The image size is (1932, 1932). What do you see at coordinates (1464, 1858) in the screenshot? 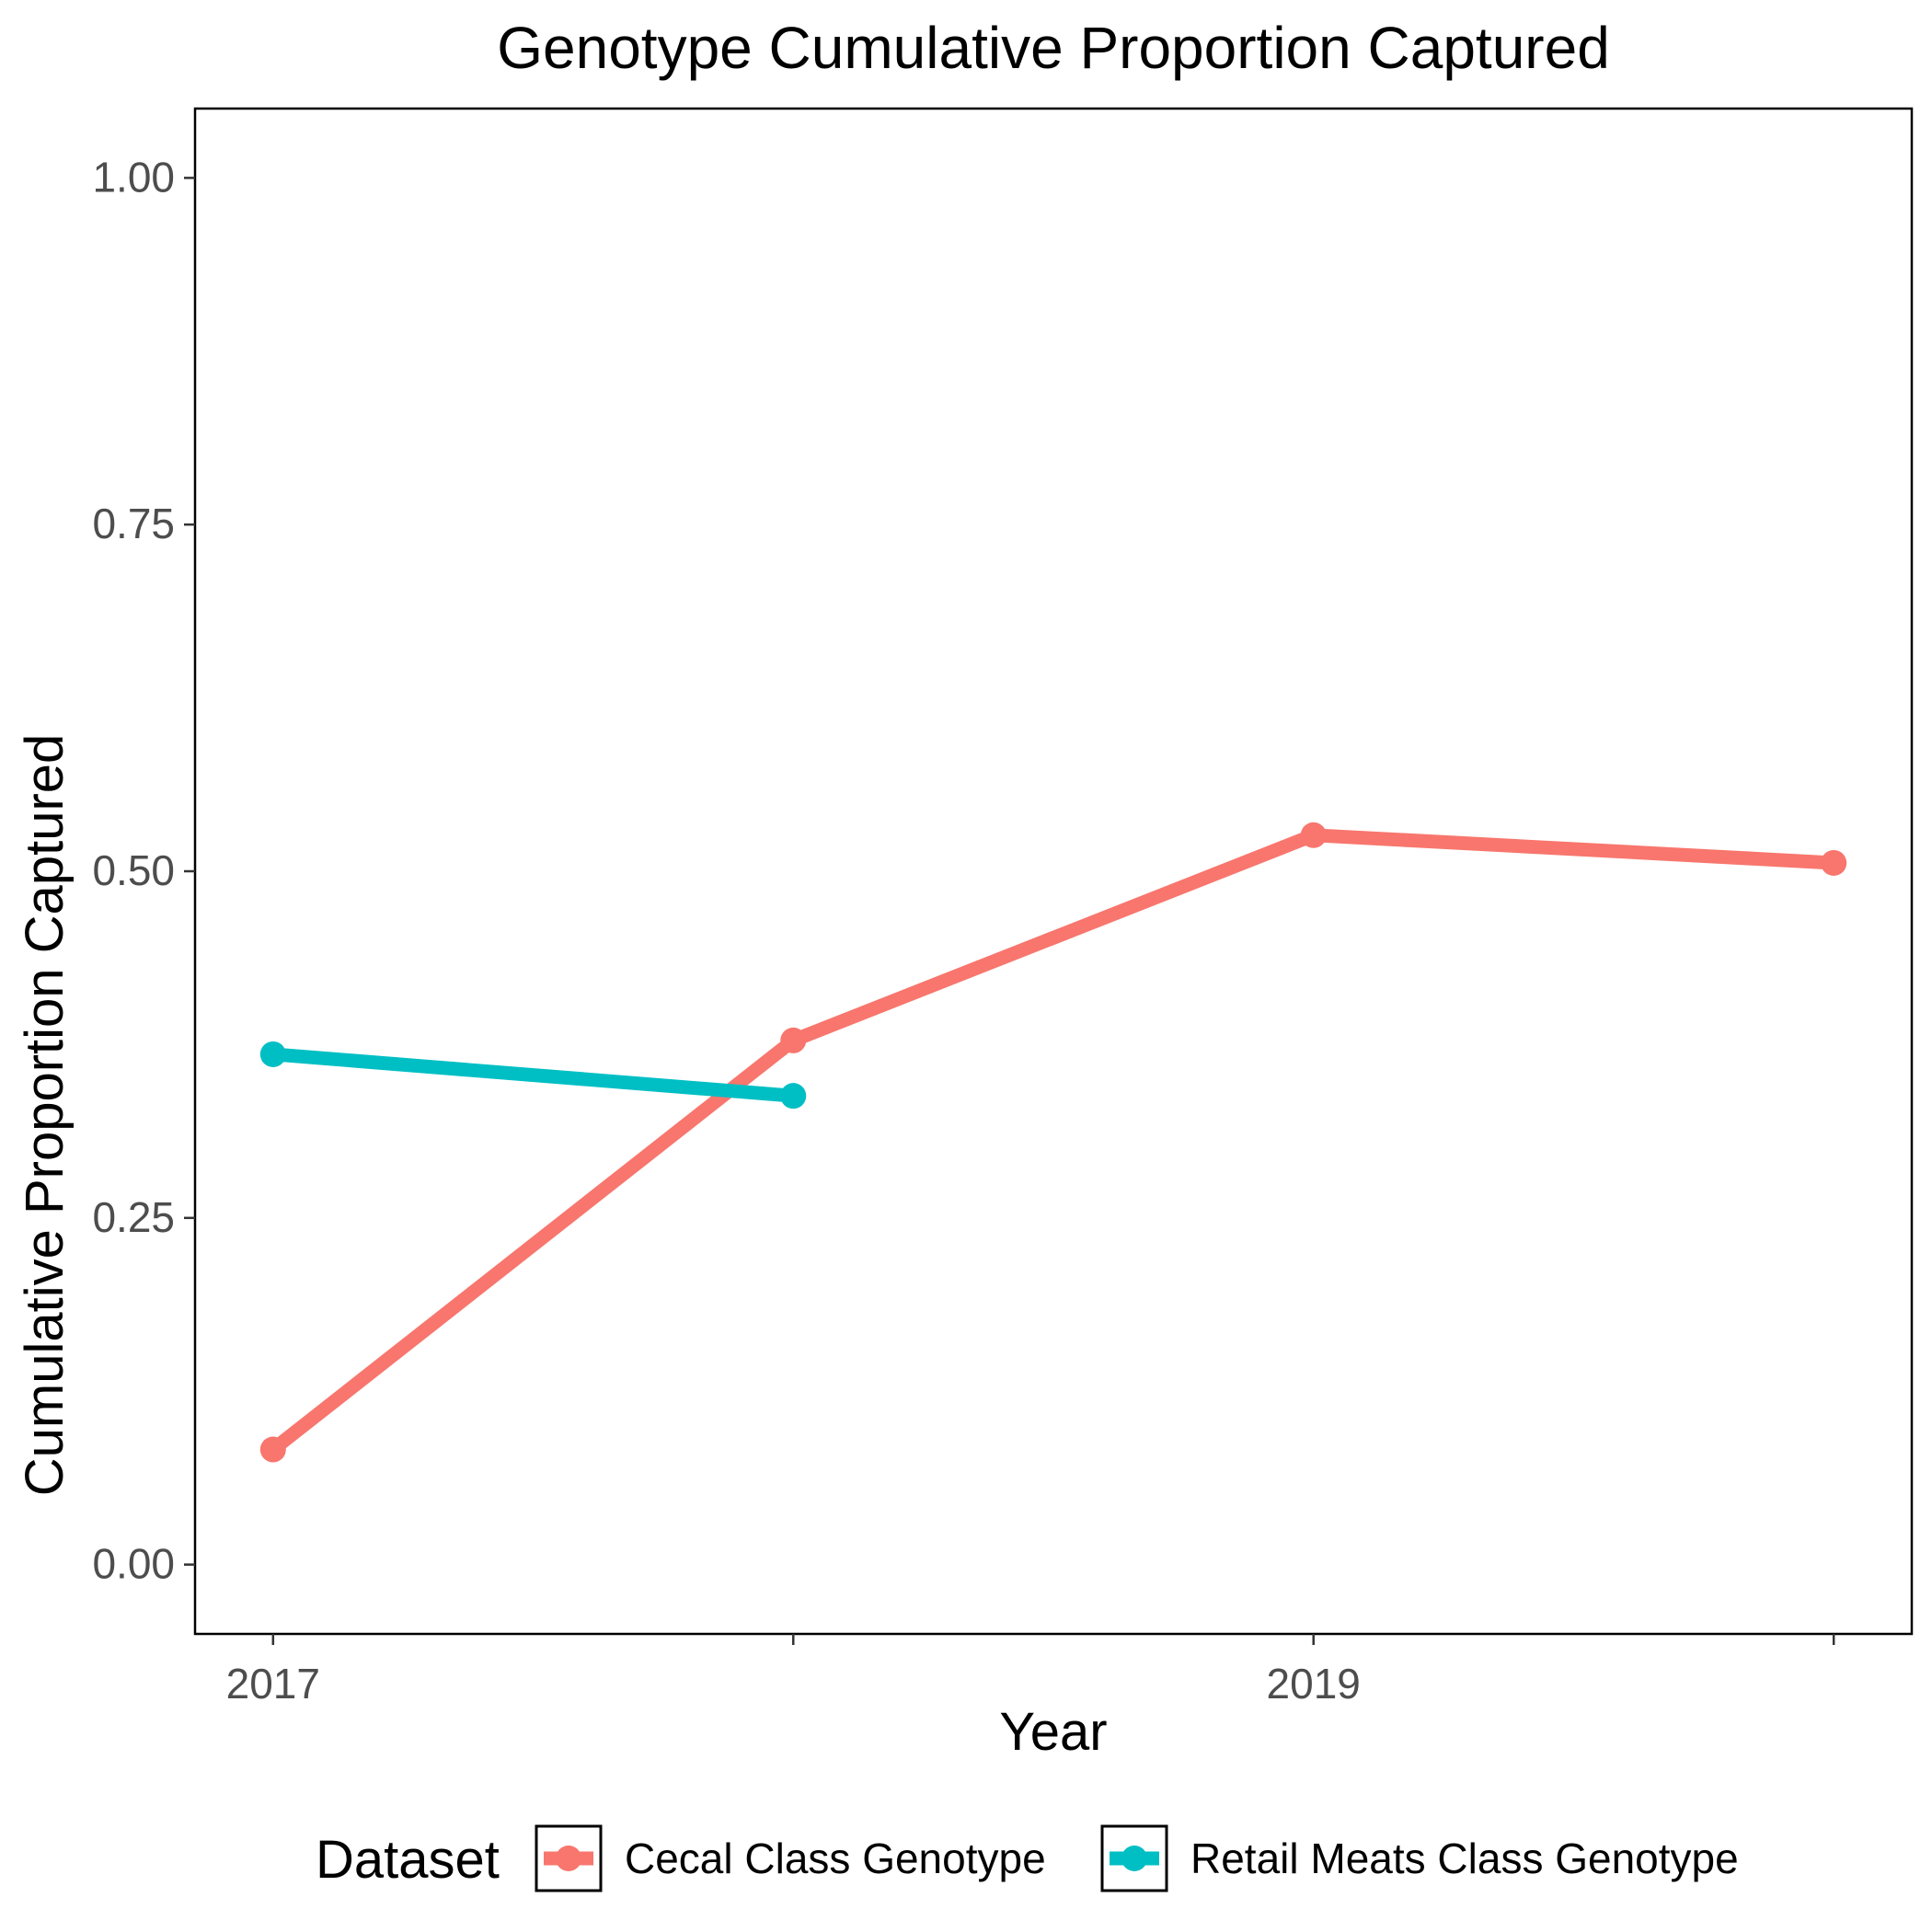
I see `legend-item-label: Retail Meats Class Genotype` at bounding box center [1464, 1858].